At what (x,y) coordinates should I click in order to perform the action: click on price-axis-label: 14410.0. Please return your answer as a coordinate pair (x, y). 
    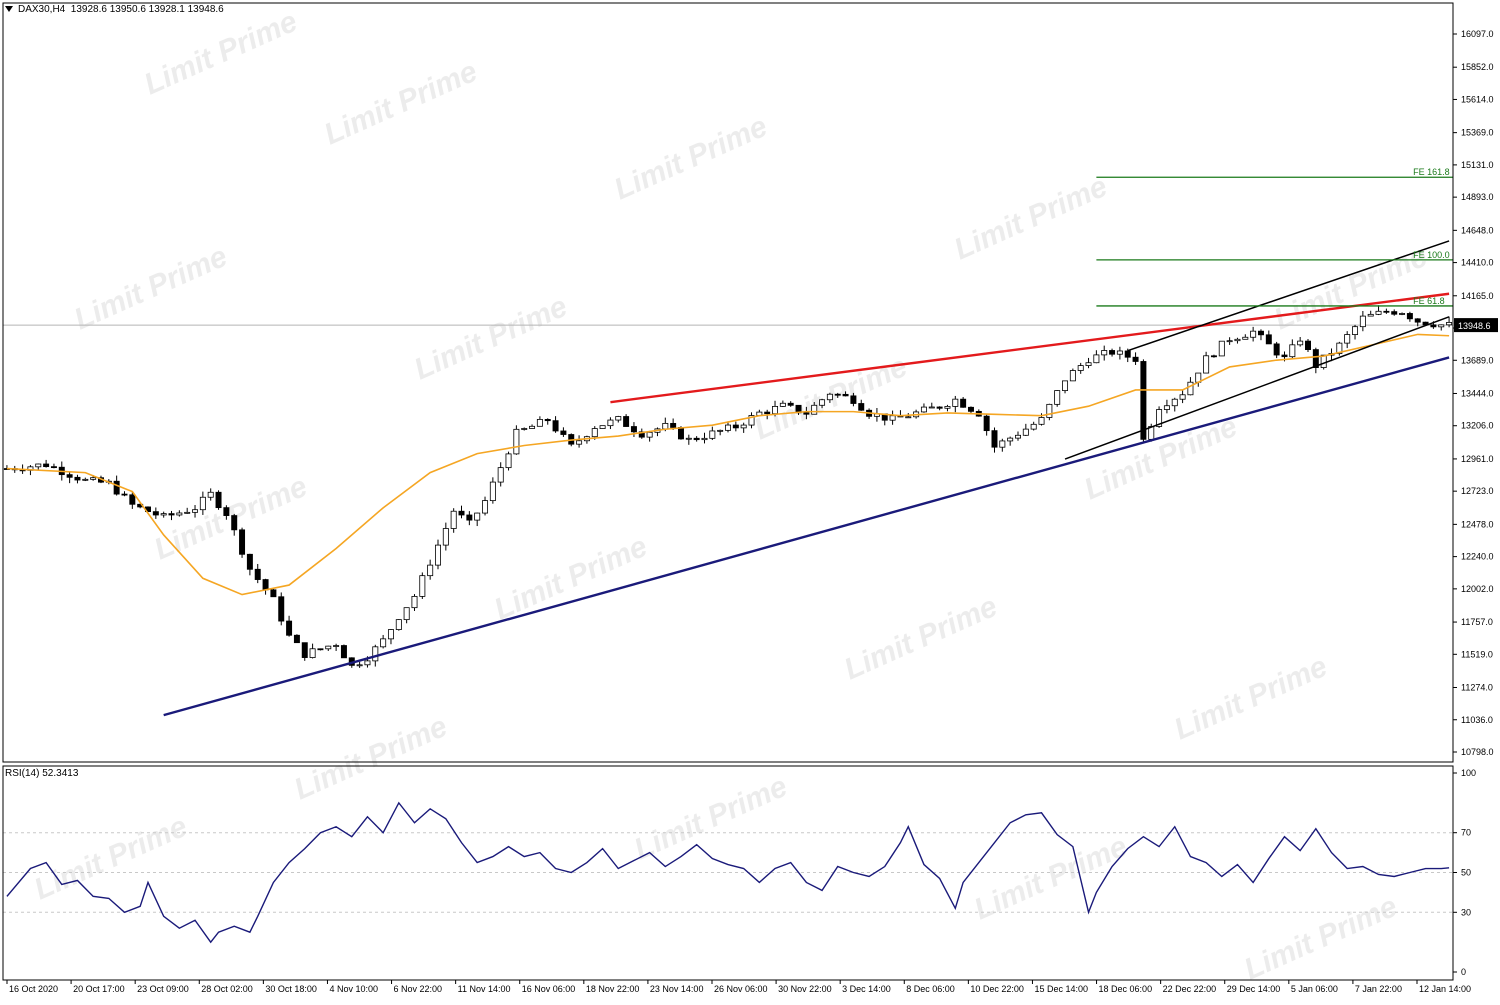
    Looking at the image, I should click on (1477, 263).